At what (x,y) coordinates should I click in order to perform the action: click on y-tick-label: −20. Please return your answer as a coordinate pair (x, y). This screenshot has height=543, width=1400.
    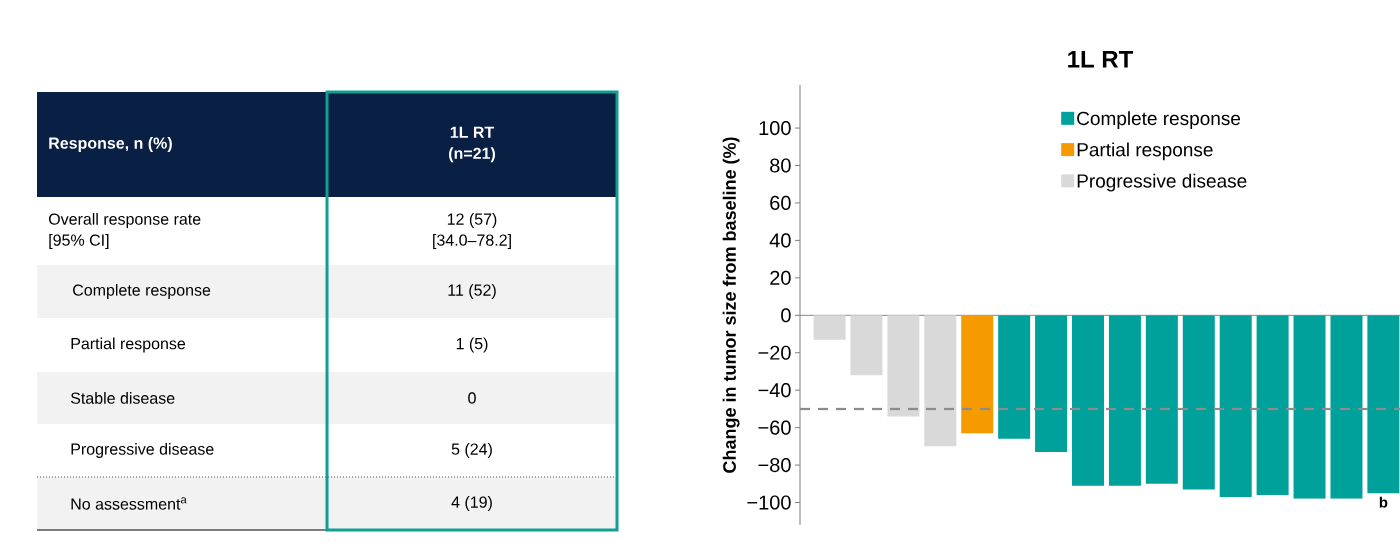
    Looking at the image, I should click on (774, 352).